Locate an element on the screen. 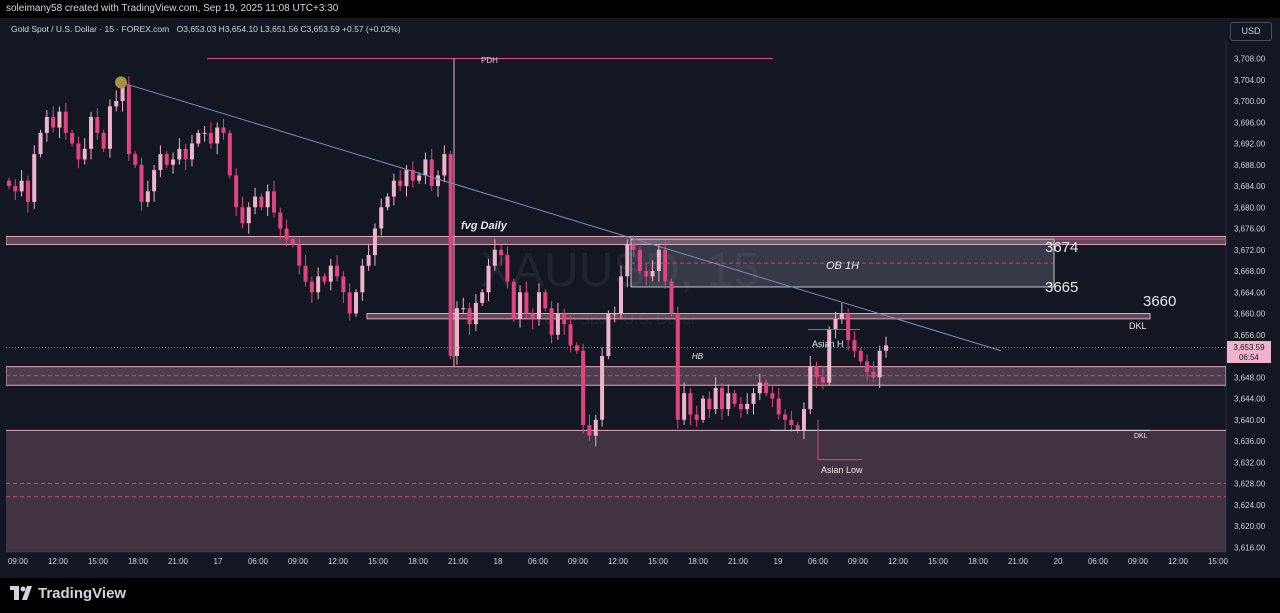  bottom-bar is located at coordinates (640, 595).